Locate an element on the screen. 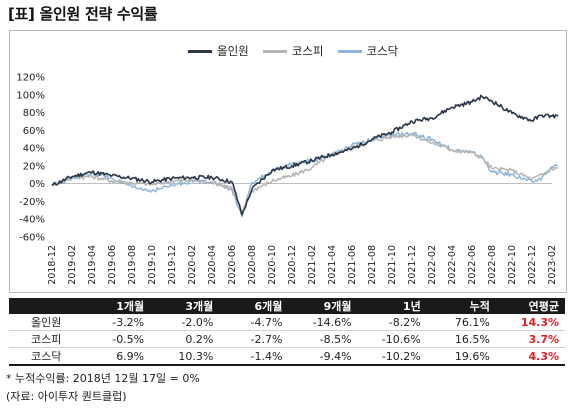  x-tick-label: 2021-06 is located at coordinates (352, 265).